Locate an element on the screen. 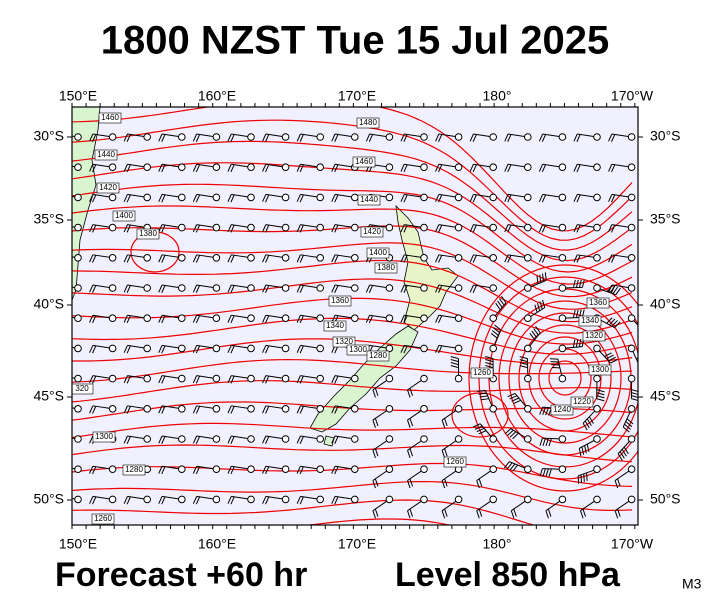  north-island is located at coordinates (427, 267).